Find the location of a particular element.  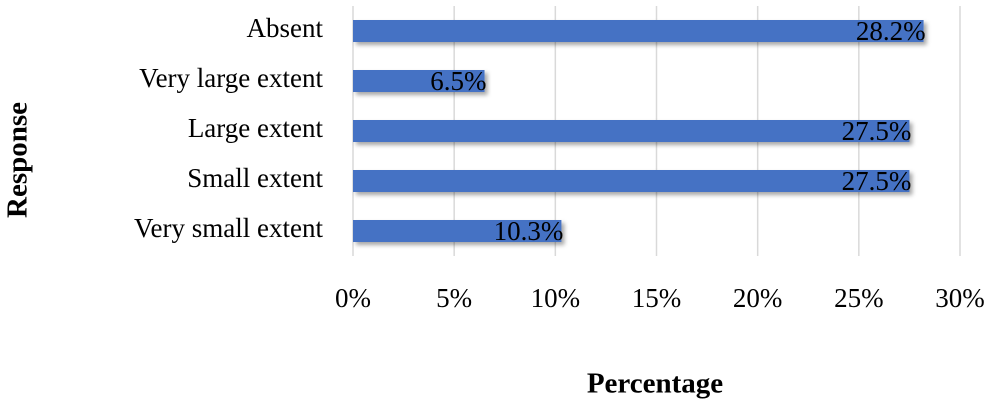

y-axis-title: Response is located at coordinates (18, 160).